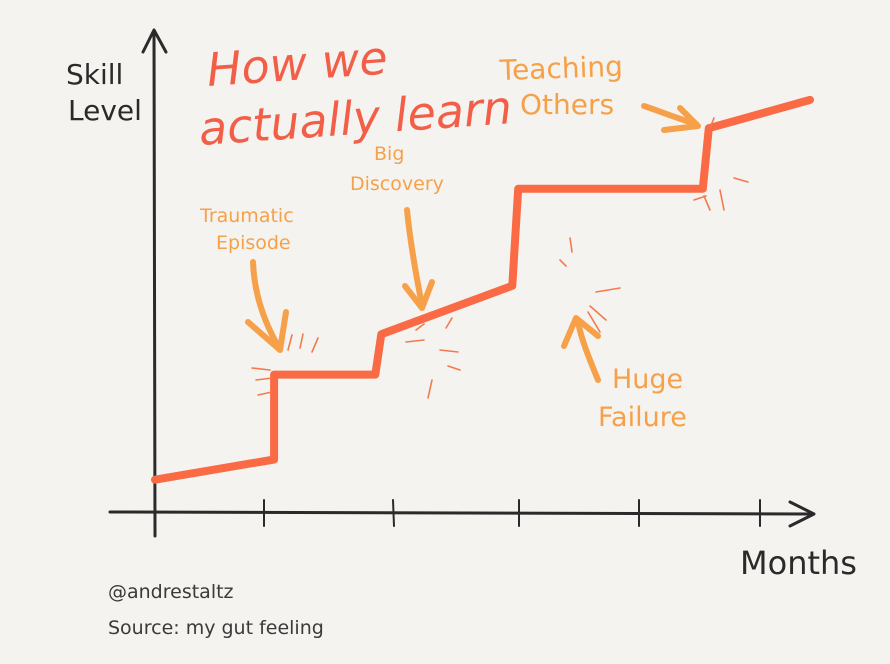 The height and width of the screenshot is (664, 890). Describe the element at coordinates (418, 259) in the screenshot. I see `arrow-big-discovery` at that location.